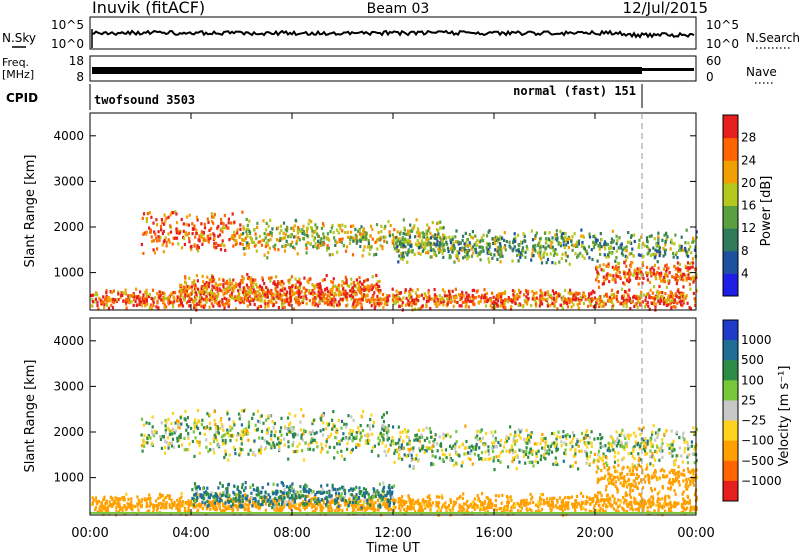 Image resolution: width=800 pixels, height=554 pixels. Describe the element at coordinates (710, 77) in the screenshot. I see `freq-tick-bottom-right: 0` at that location.